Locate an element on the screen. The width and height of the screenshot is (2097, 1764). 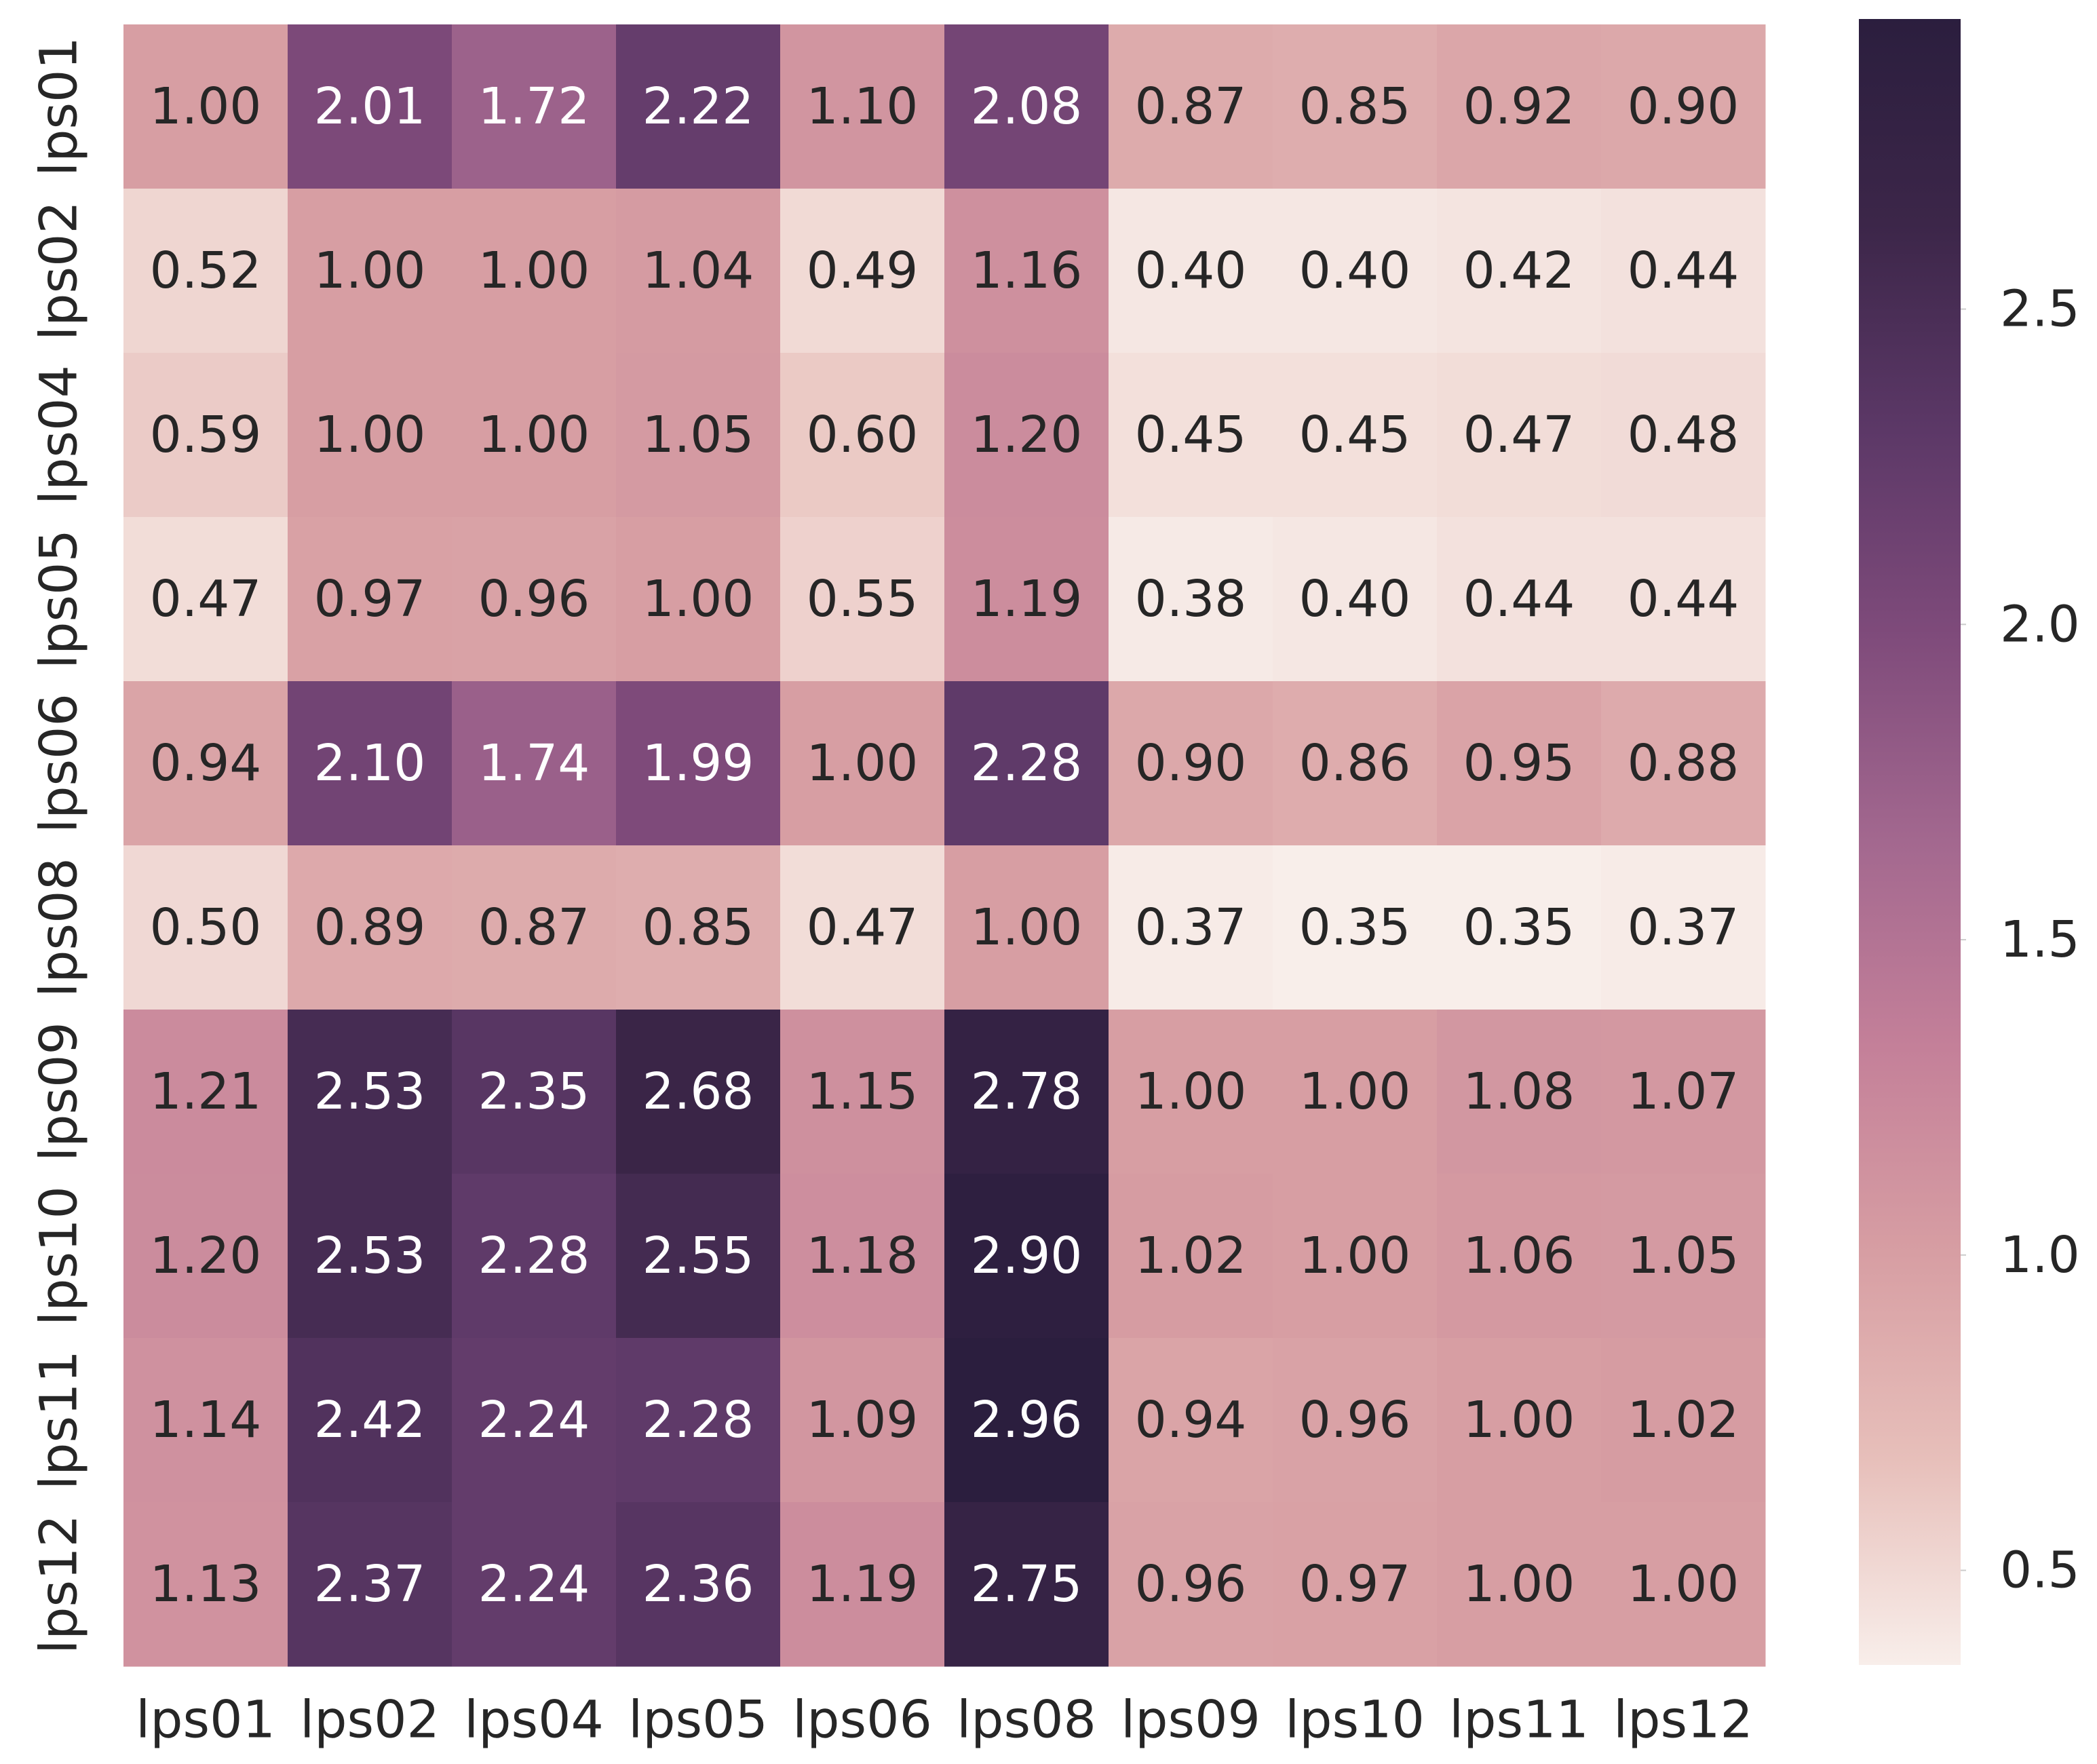
cell-value-label: 0.50 is located at coordinates (206, 927).